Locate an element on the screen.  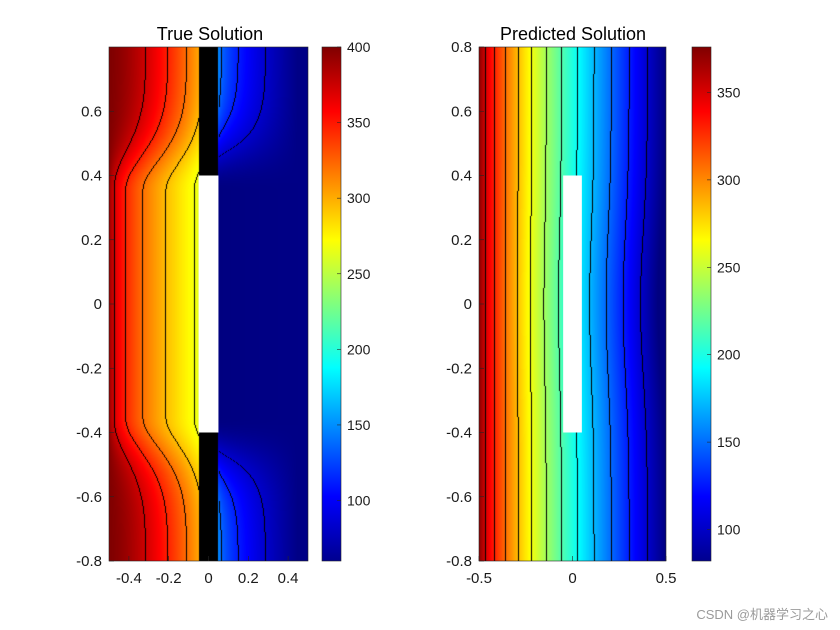
predicted-solution-title: Predicted Solution is located at coordinates (573, 34).